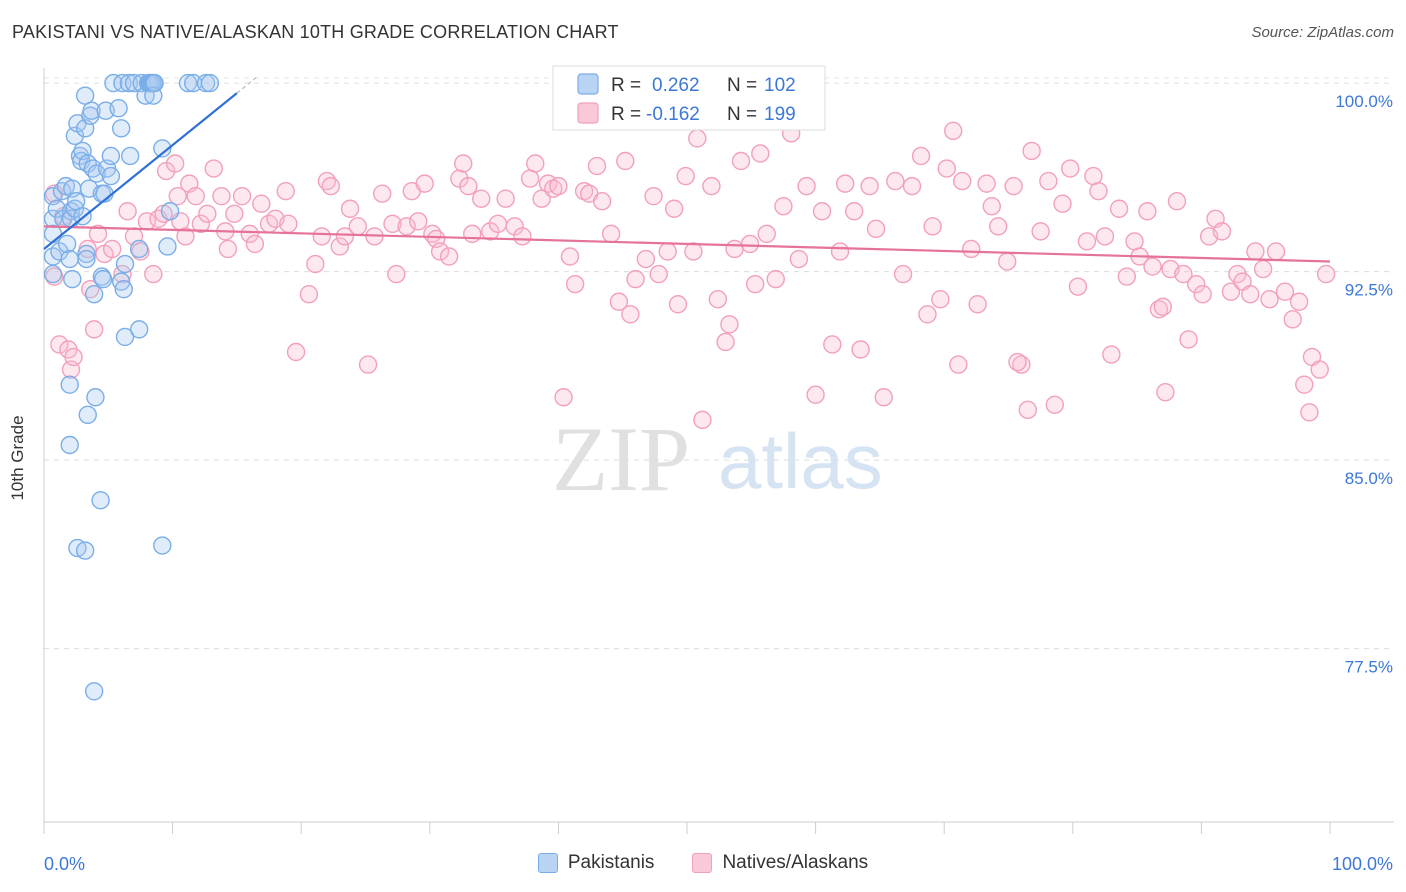  Describe the element at coordinates (1369, 290) in the screenshot. I see `y-tick-label: 92.5%` at that location.